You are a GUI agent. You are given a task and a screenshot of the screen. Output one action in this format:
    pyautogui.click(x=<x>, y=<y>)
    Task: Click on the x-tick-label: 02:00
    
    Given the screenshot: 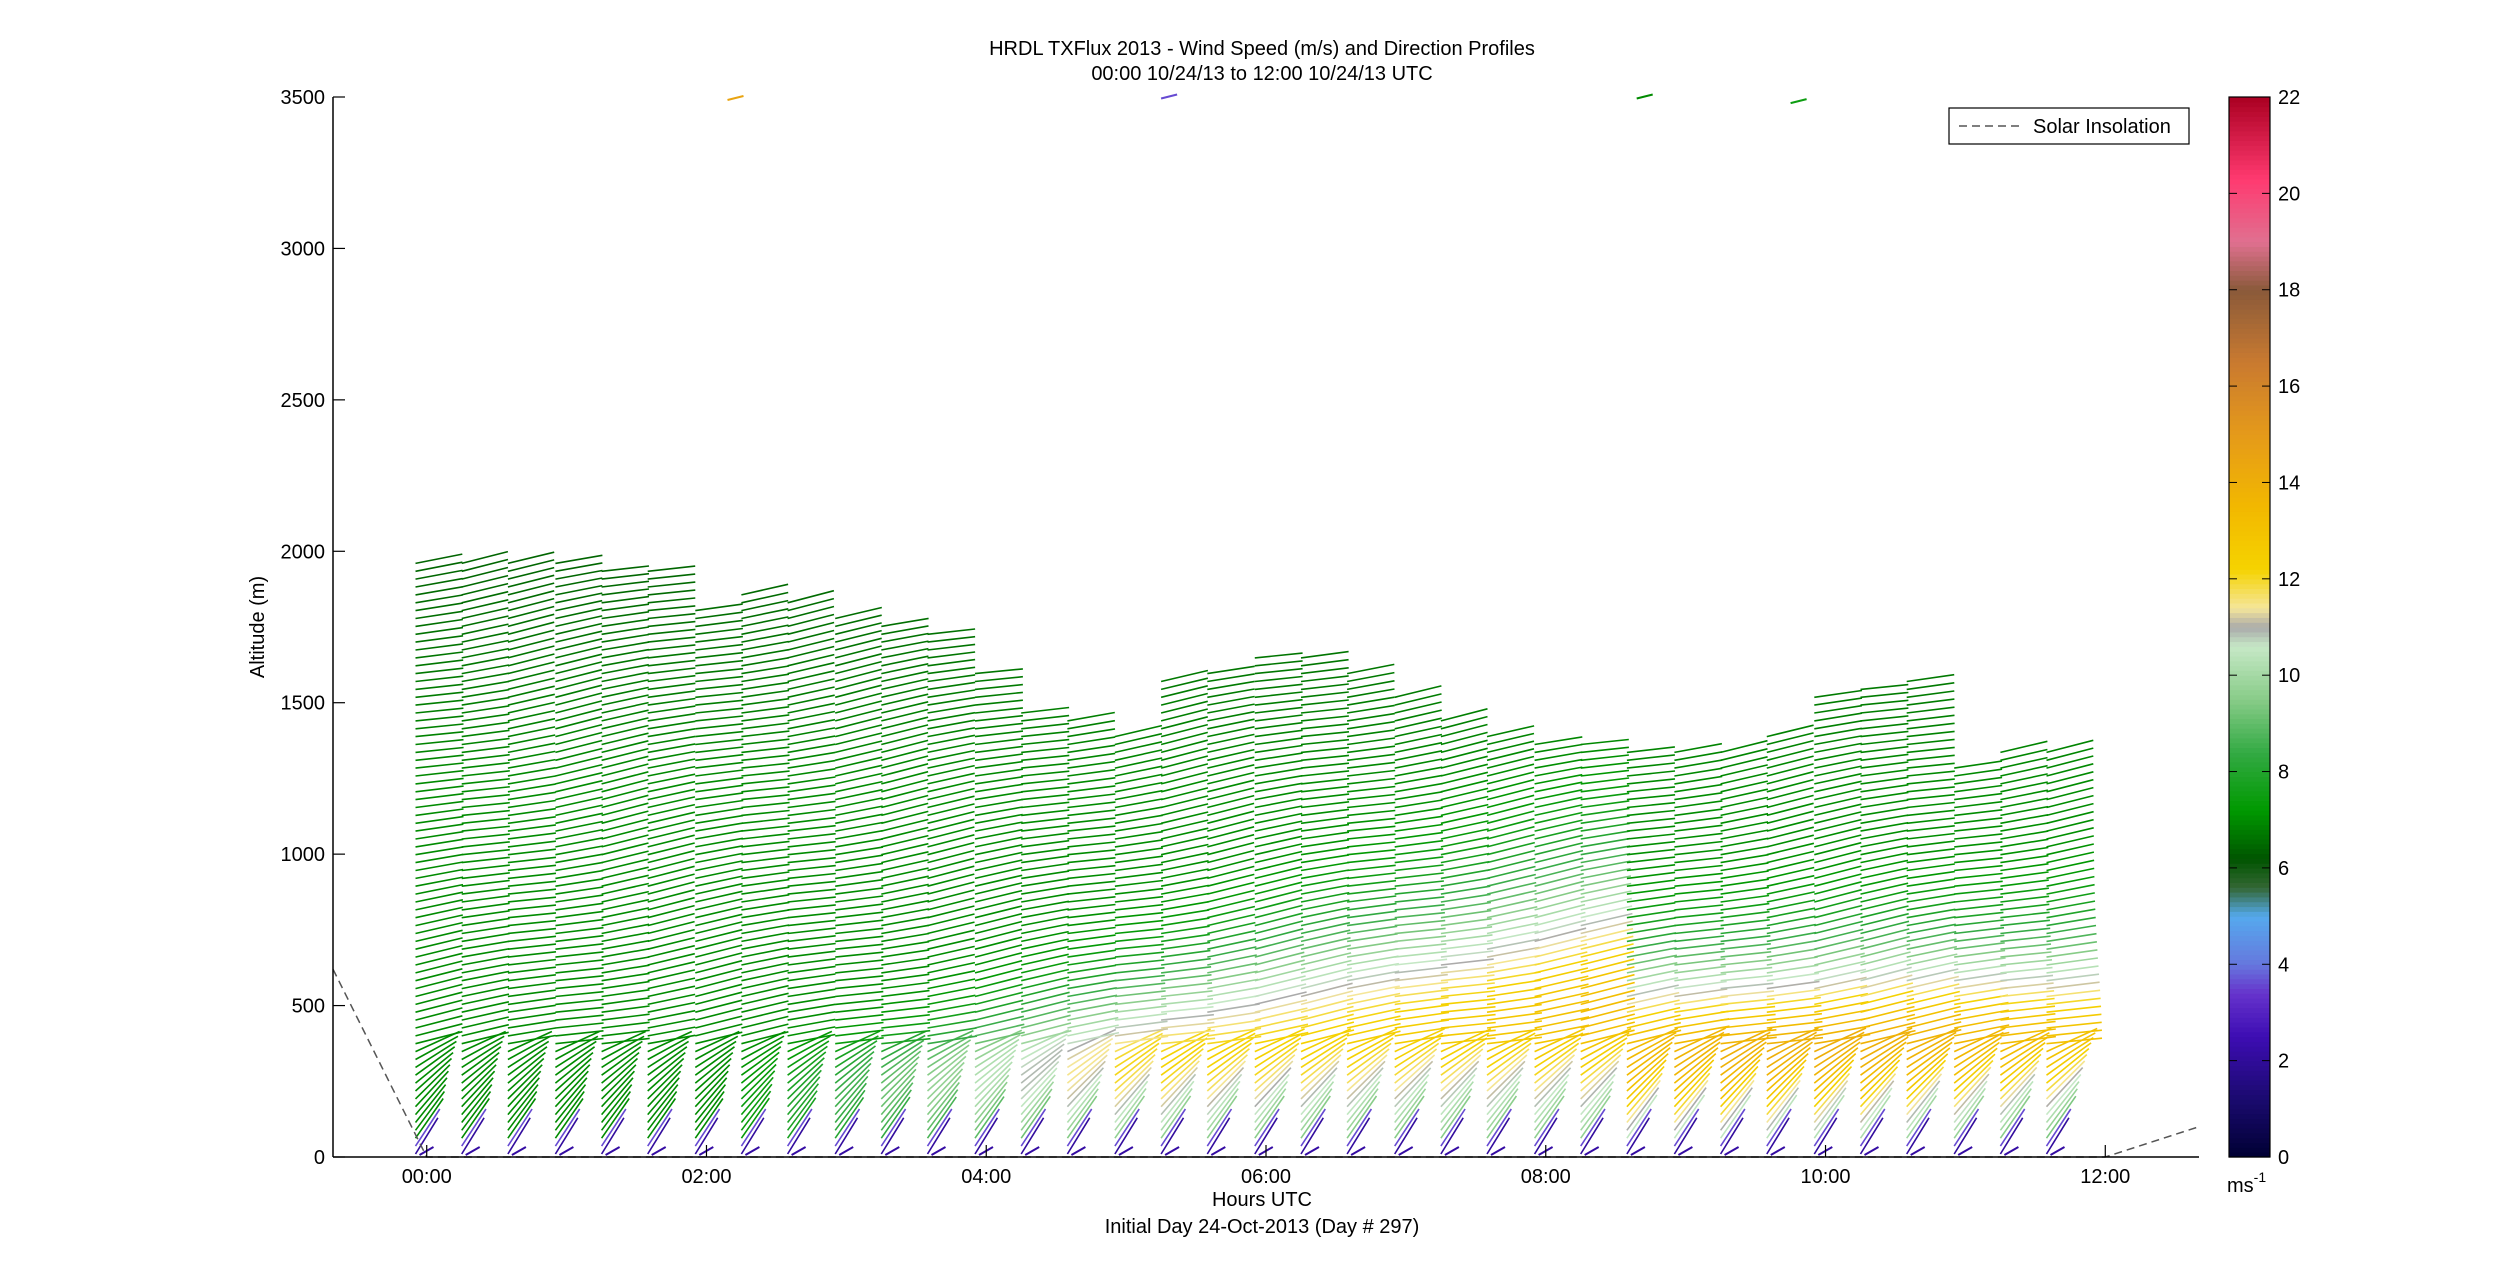 What is the action you would take?
    pyautogui.click(x=706, y=1177)
    